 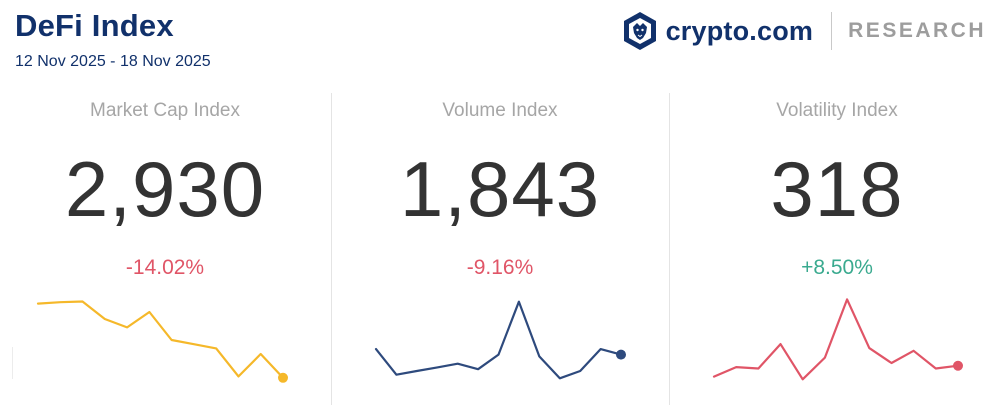 I want to click on volume-sparkline, so click(x=500, y=340).